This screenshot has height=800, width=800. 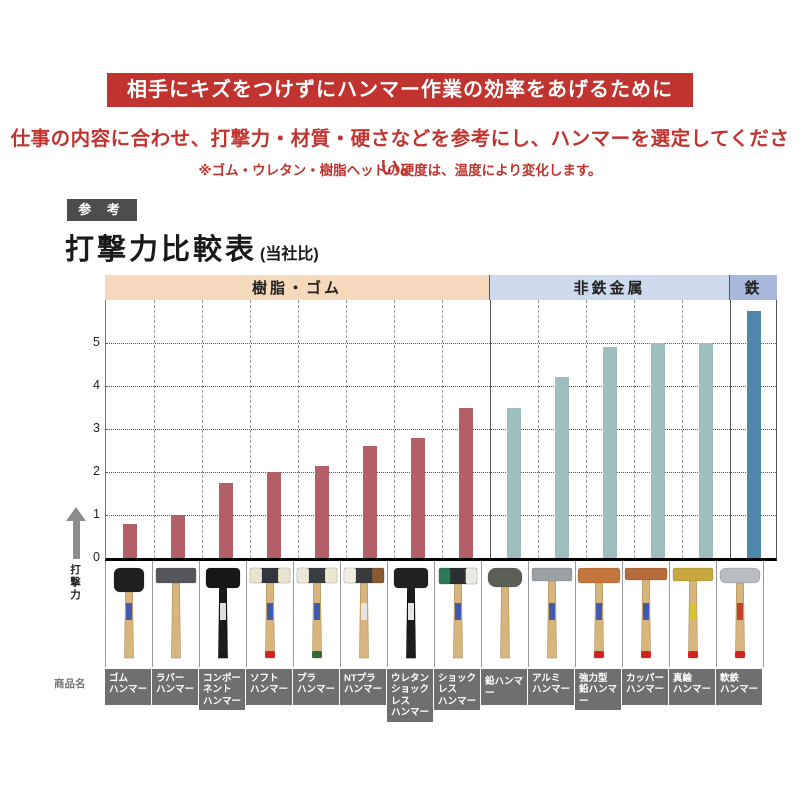 I want to click on bar-カッパーハンマー, so click(x=658, y=450).